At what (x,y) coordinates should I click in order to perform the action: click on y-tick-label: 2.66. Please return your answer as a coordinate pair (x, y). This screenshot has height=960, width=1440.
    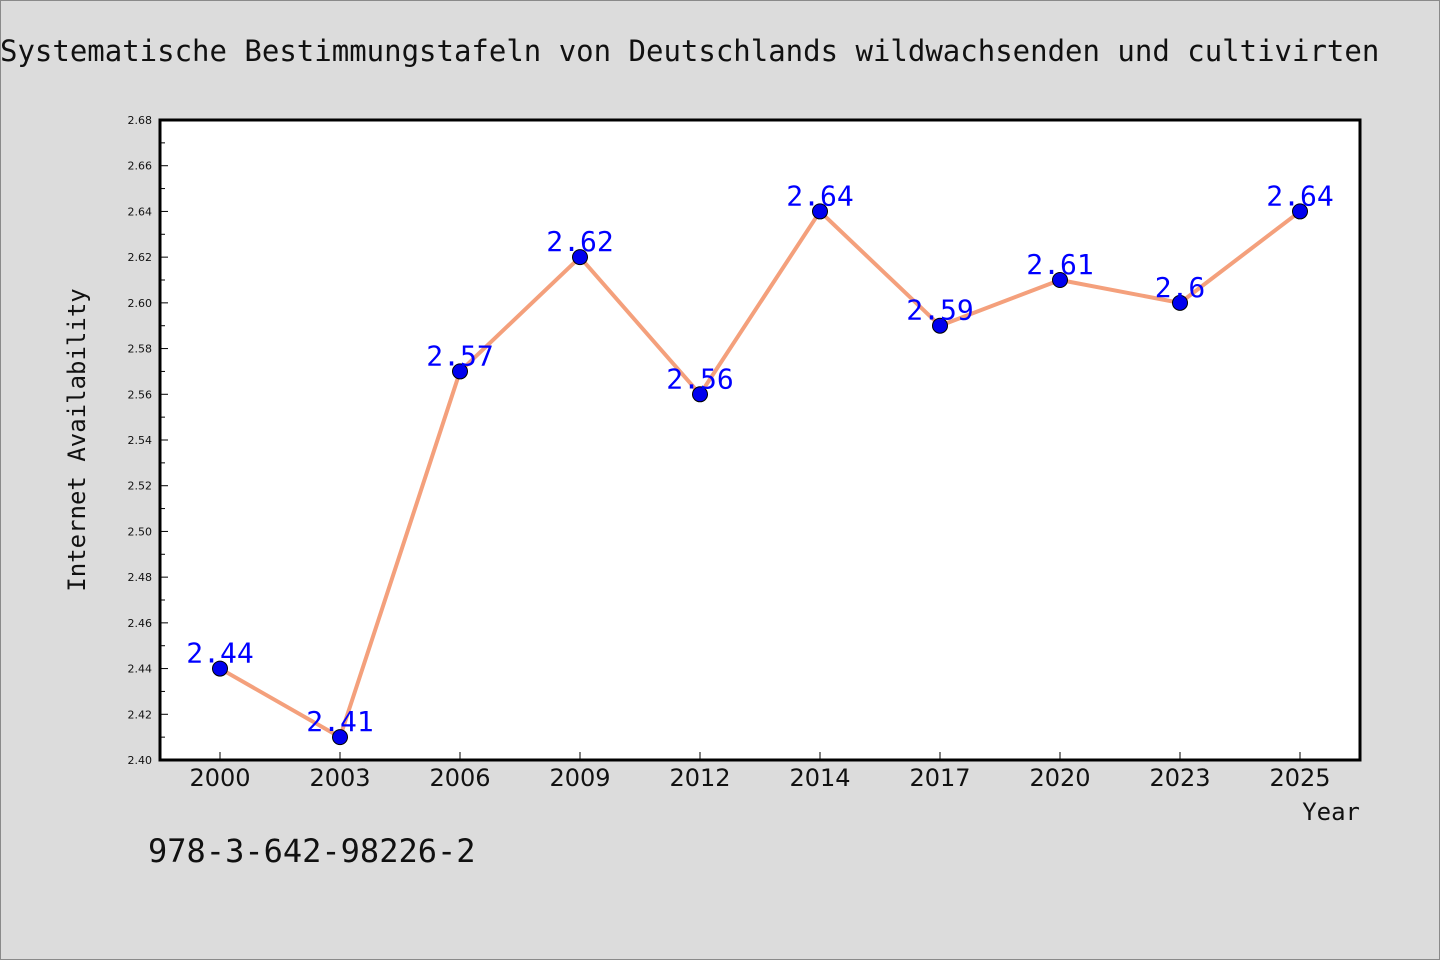
    Looking at the image, I should click on (140, 166).